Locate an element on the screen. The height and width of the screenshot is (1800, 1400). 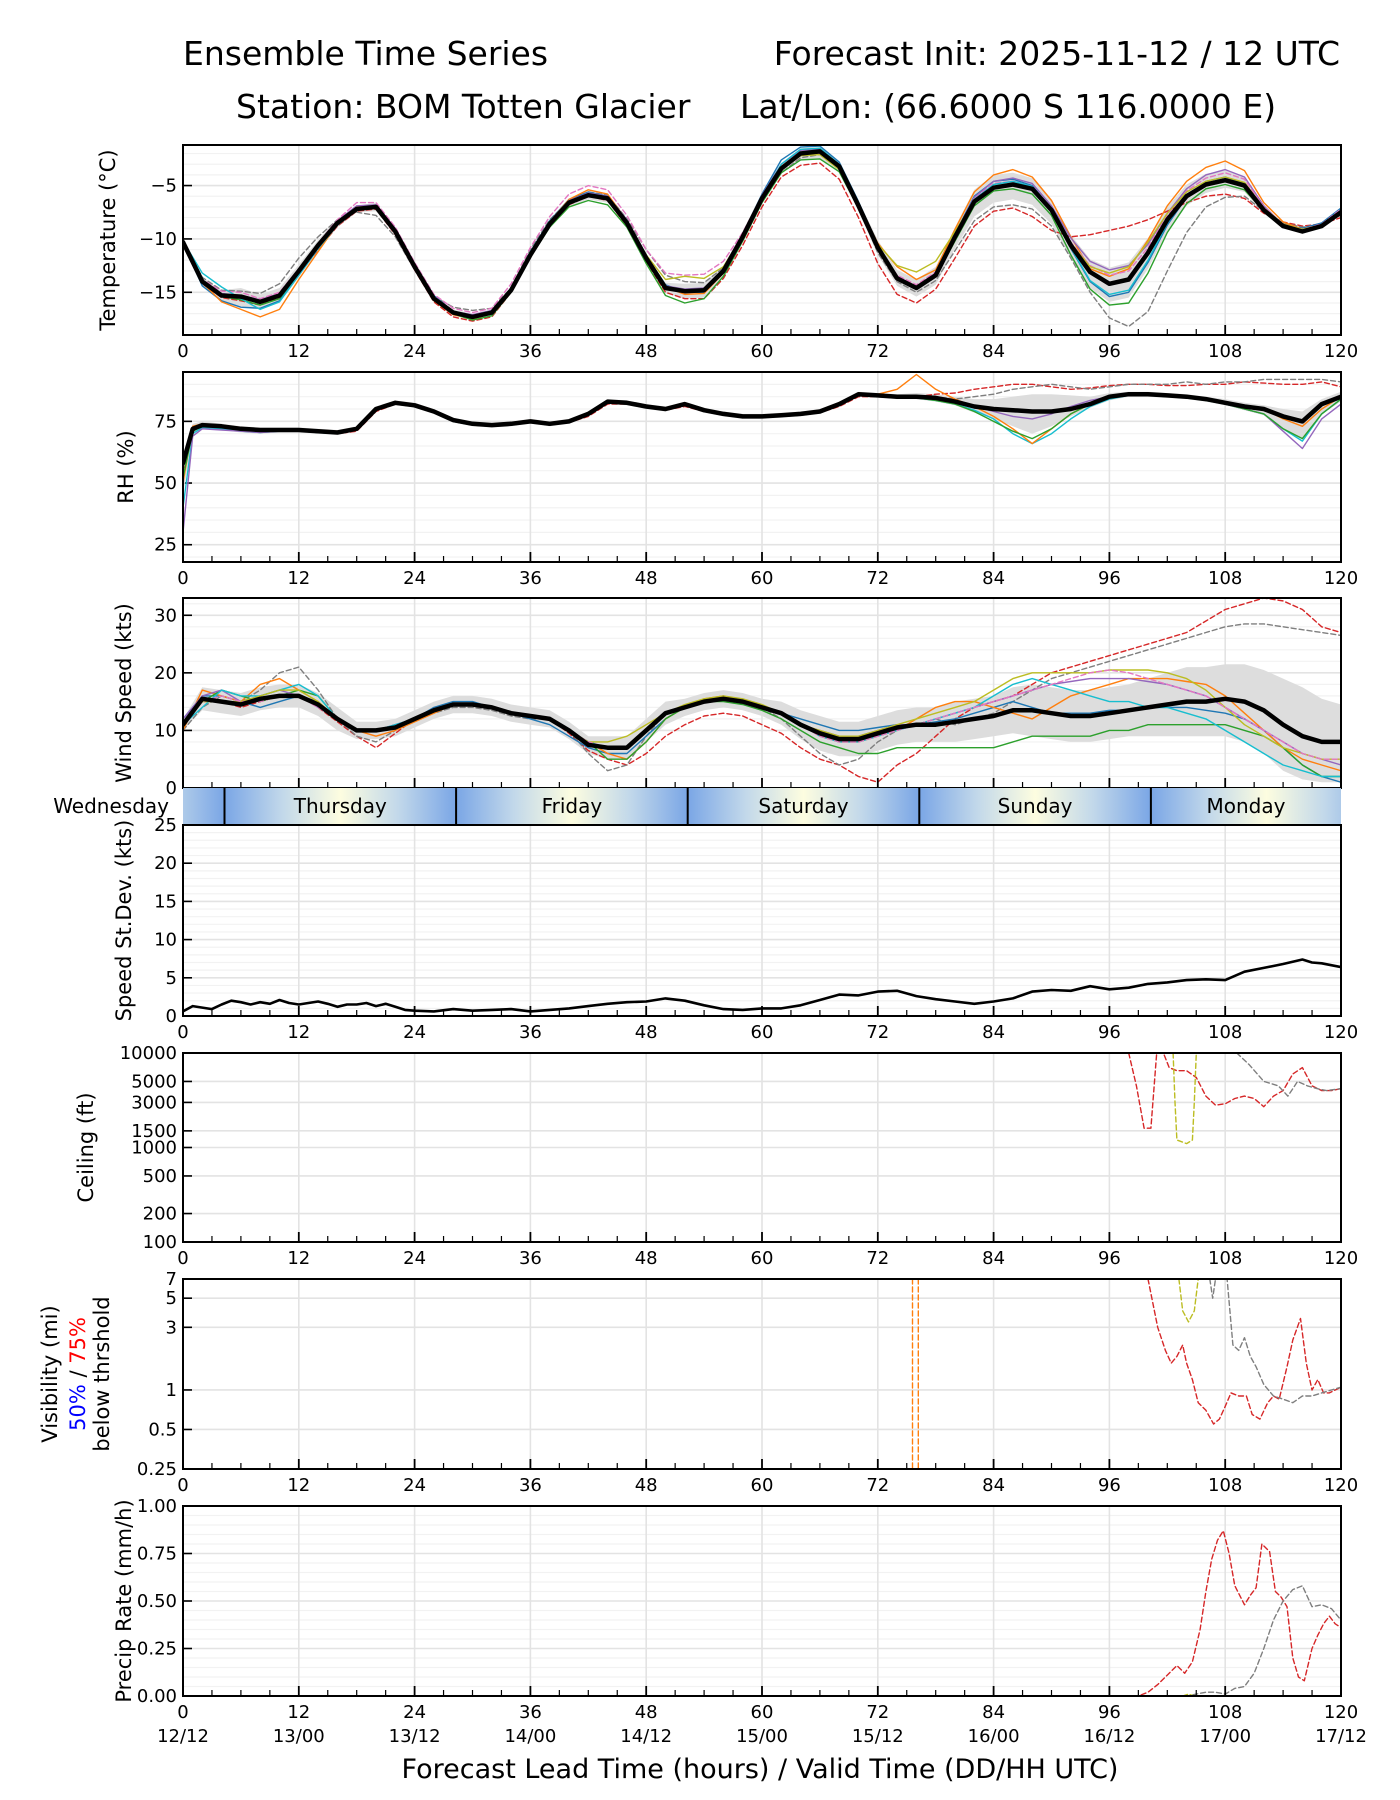
day-band-friday: Friday is located at coordinates (571, 806).